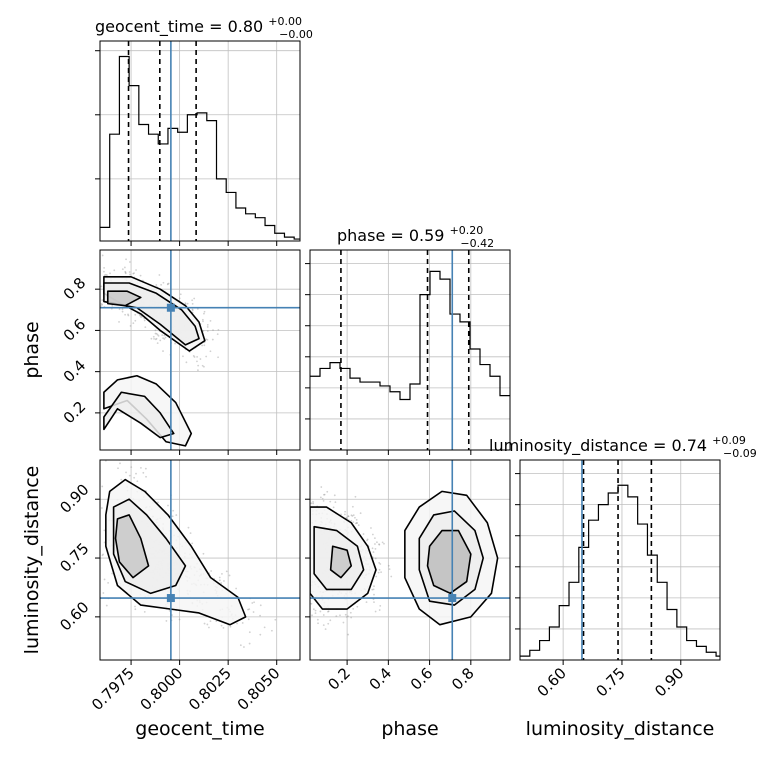 This screenshot has height=760, width=760. What do you see at coordinates (339, 679) in the screenshot?
I see `x-tick-phase-0-label: 0.2` at bounding box center [339, 679].